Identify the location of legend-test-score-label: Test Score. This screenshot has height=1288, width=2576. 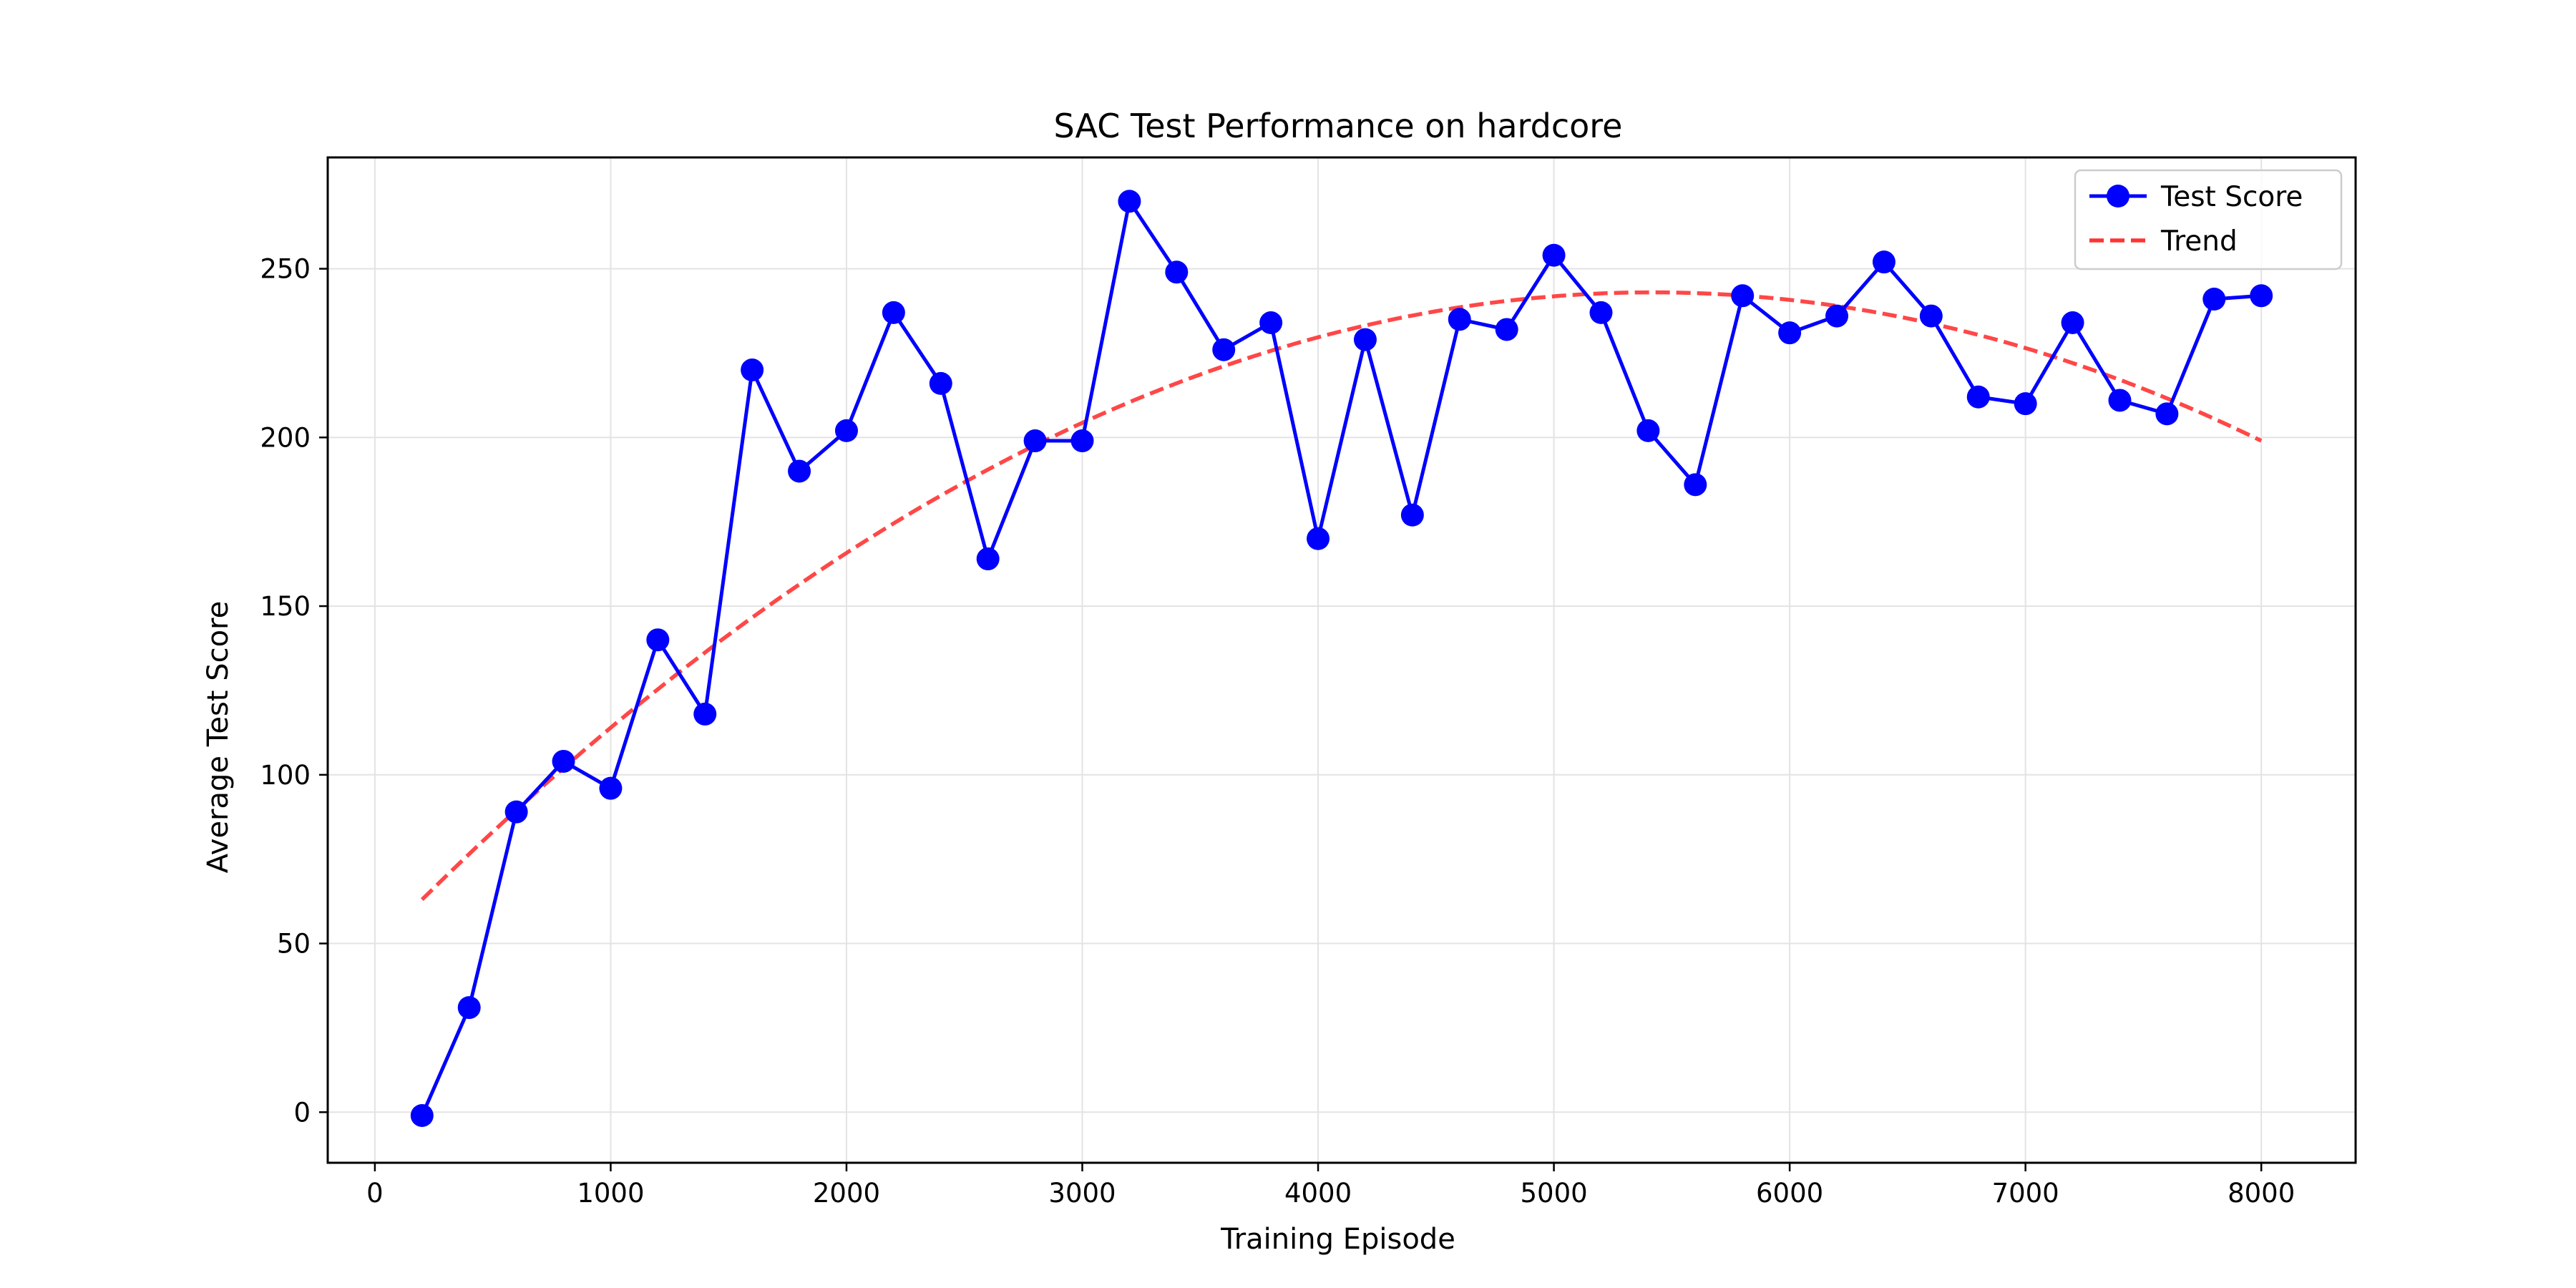
(2231, 197).